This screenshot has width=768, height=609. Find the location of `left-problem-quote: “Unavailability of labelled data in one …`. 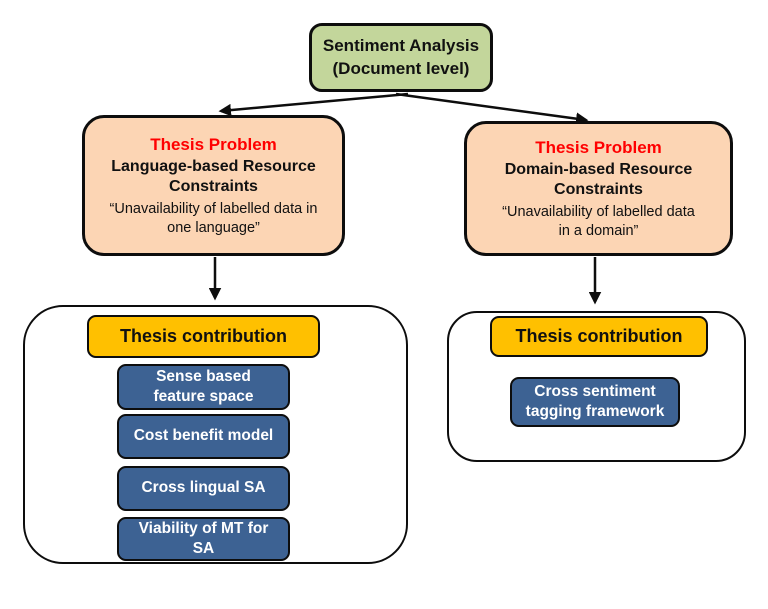

left-problem-quote: “Unavailability of labelled data in one … is located at coordinates (213, 218).